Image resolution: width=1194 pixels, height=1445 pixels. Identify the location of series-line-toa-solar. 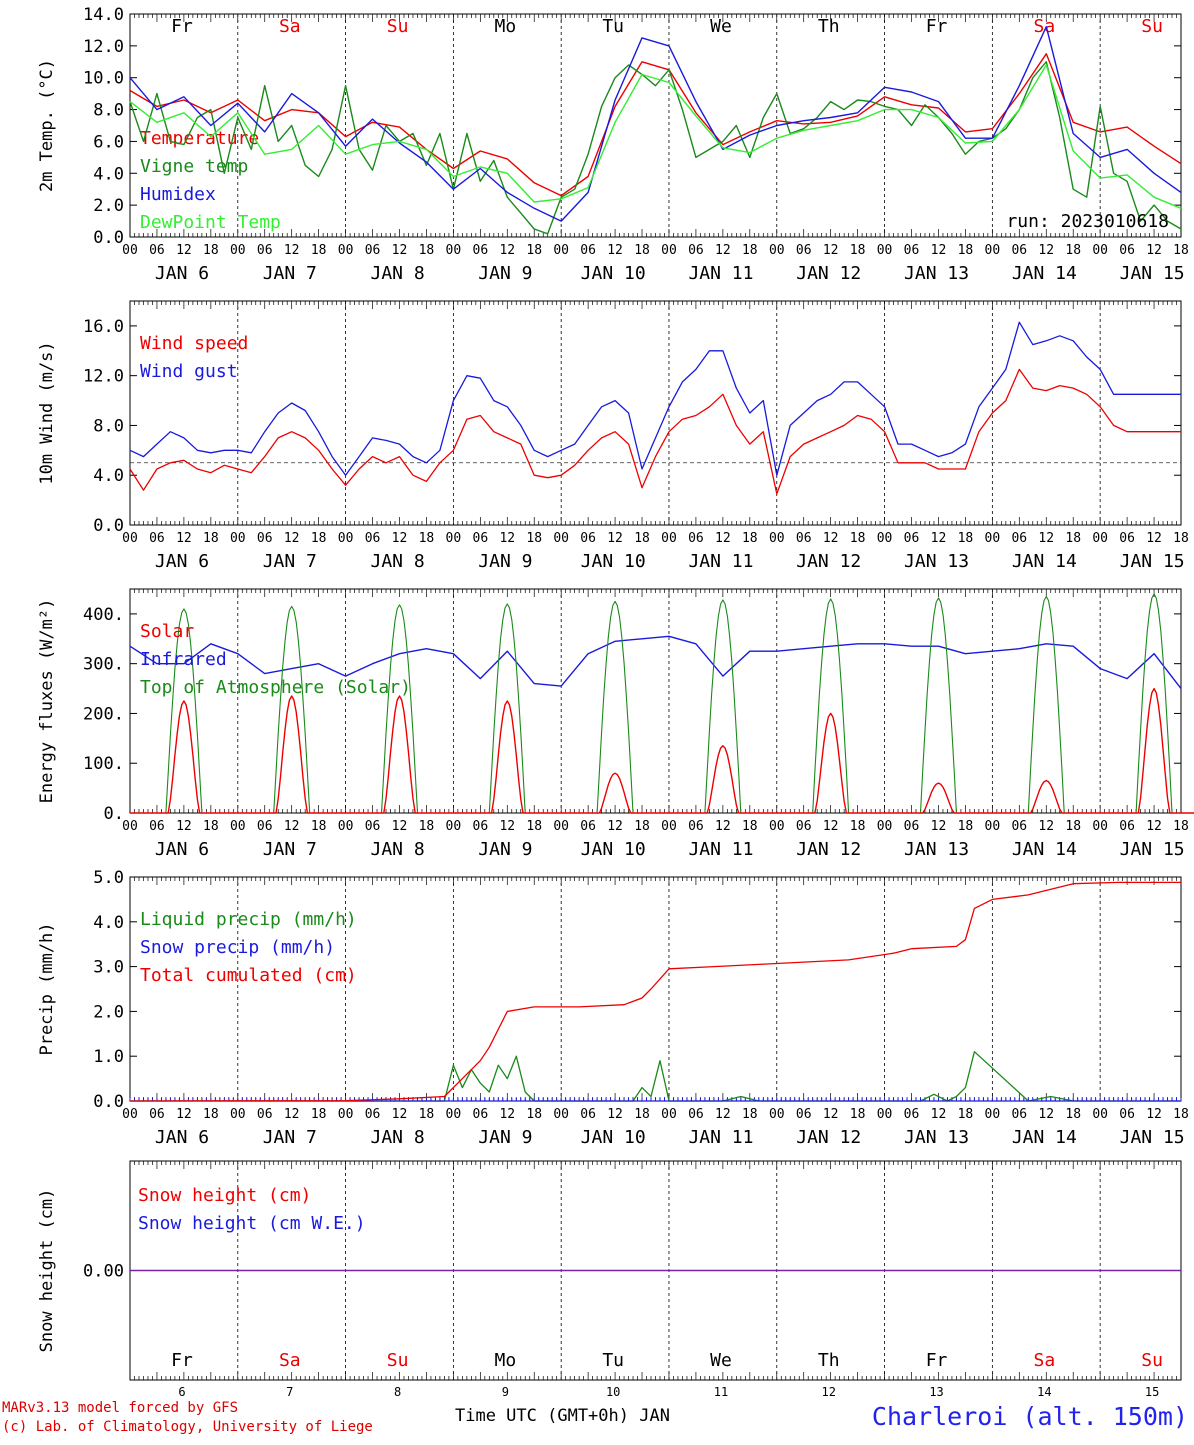
(662, 703).